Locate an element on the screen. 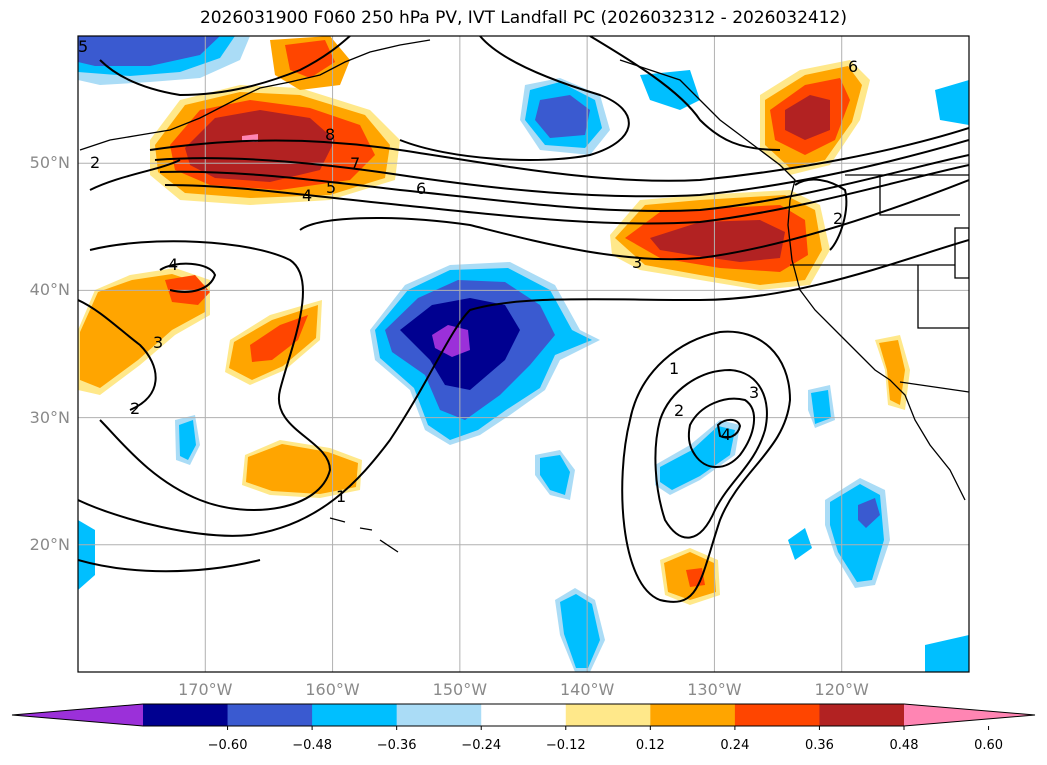  colorbar is located at coordinates (523, 716).